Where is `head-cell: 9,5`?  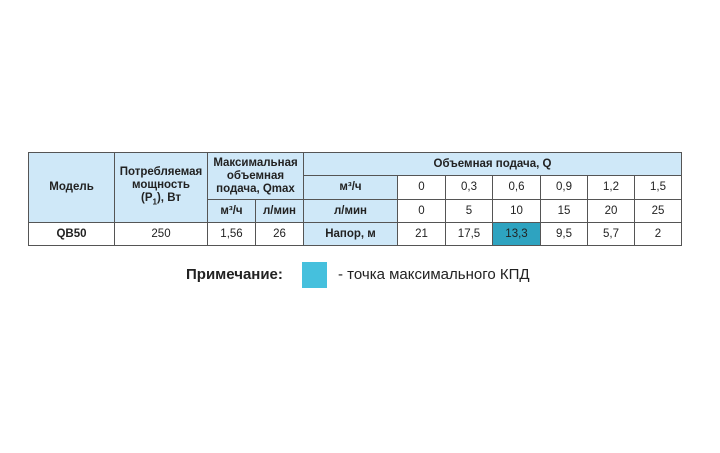
head-cell: 9,5 is located at coordinates (564, 234).